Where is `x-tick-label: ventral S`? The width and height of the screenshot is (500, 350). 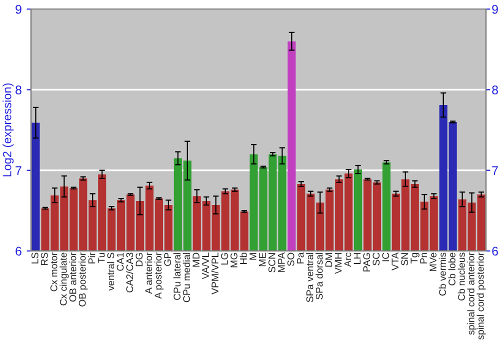
x-tick-label: ventral S is located at coordinates (110, 271).